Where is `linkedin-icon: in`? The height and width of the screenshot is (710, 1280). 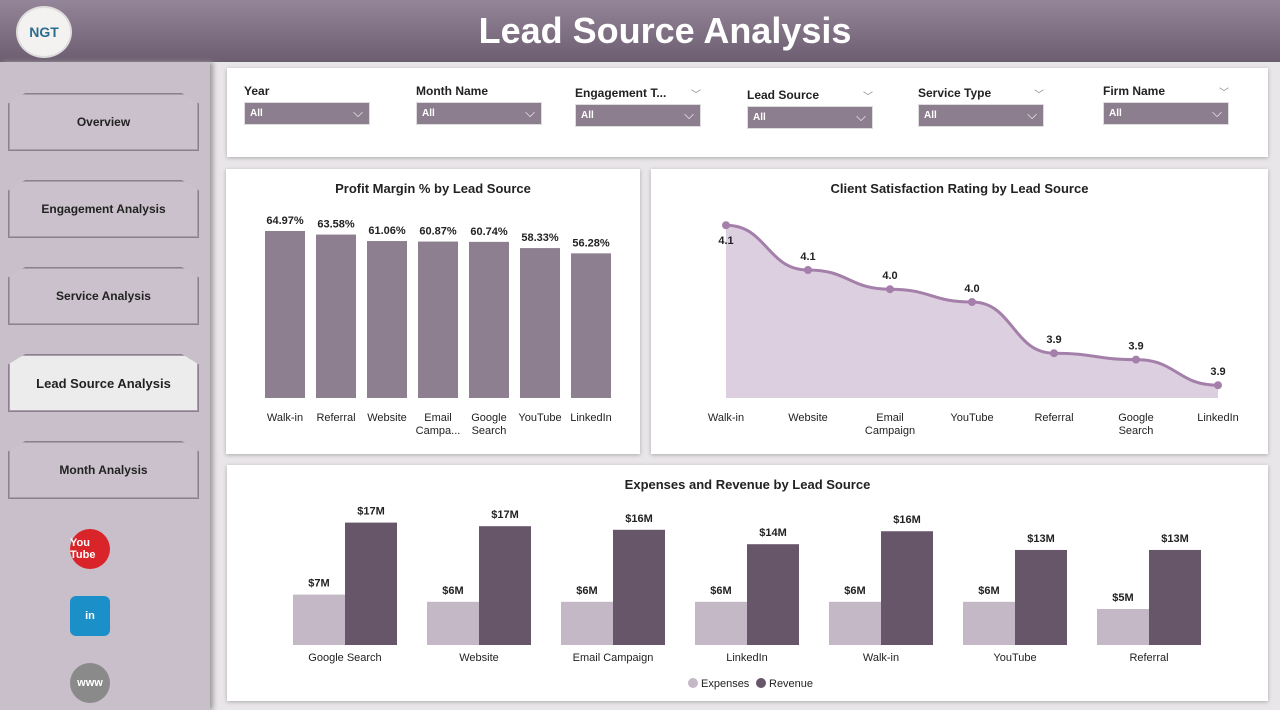 linkedin-icon: in is located at coordinates (90, 616).